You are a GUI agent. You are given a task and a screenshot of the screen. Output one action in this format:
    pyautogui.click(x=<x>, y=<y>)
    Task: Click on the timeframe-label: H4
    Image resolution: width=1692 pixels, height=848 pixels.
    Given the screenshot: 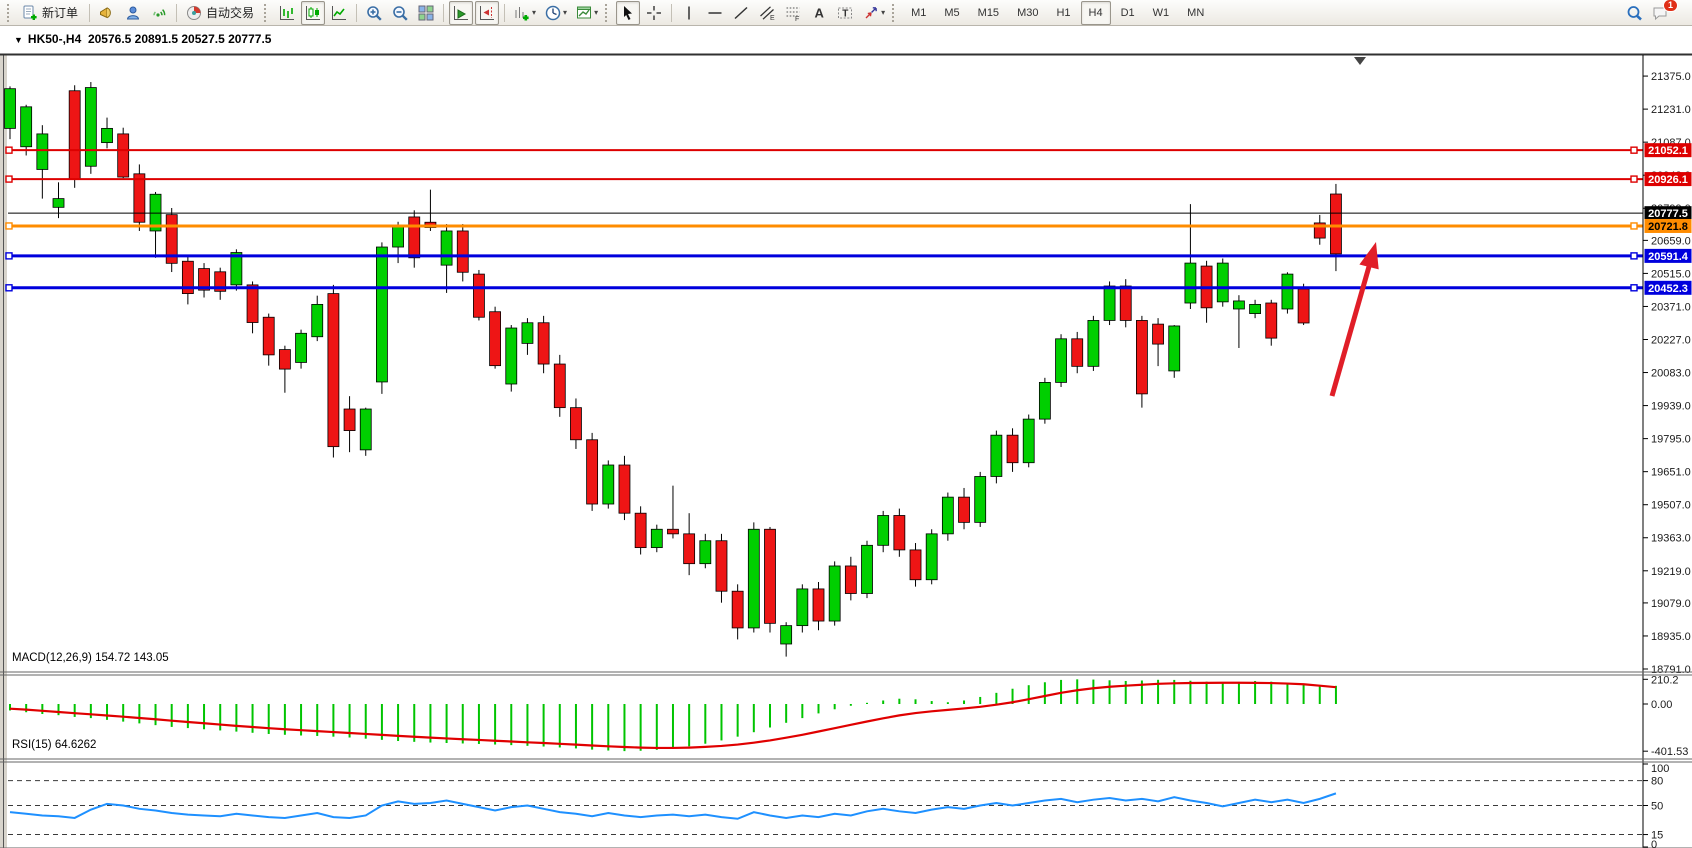 What is the action you would take?
    pyautogui.click(x=1095, y=12)
    